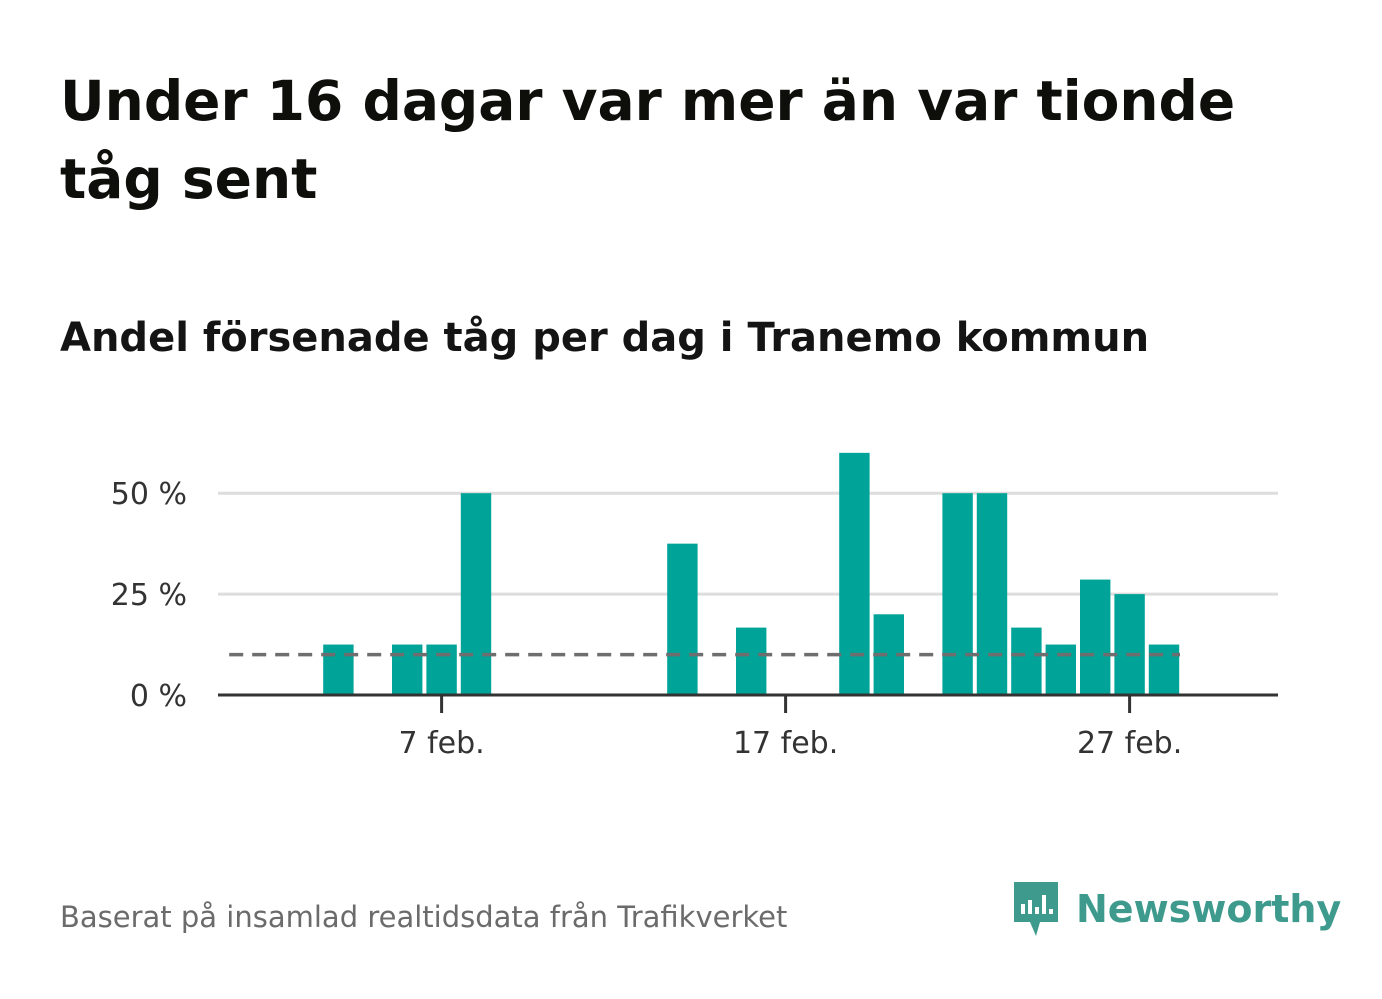 This screenshot has height=999, width=1382. I want to click on brand-name: Newsworthy, so click(1209, 909).